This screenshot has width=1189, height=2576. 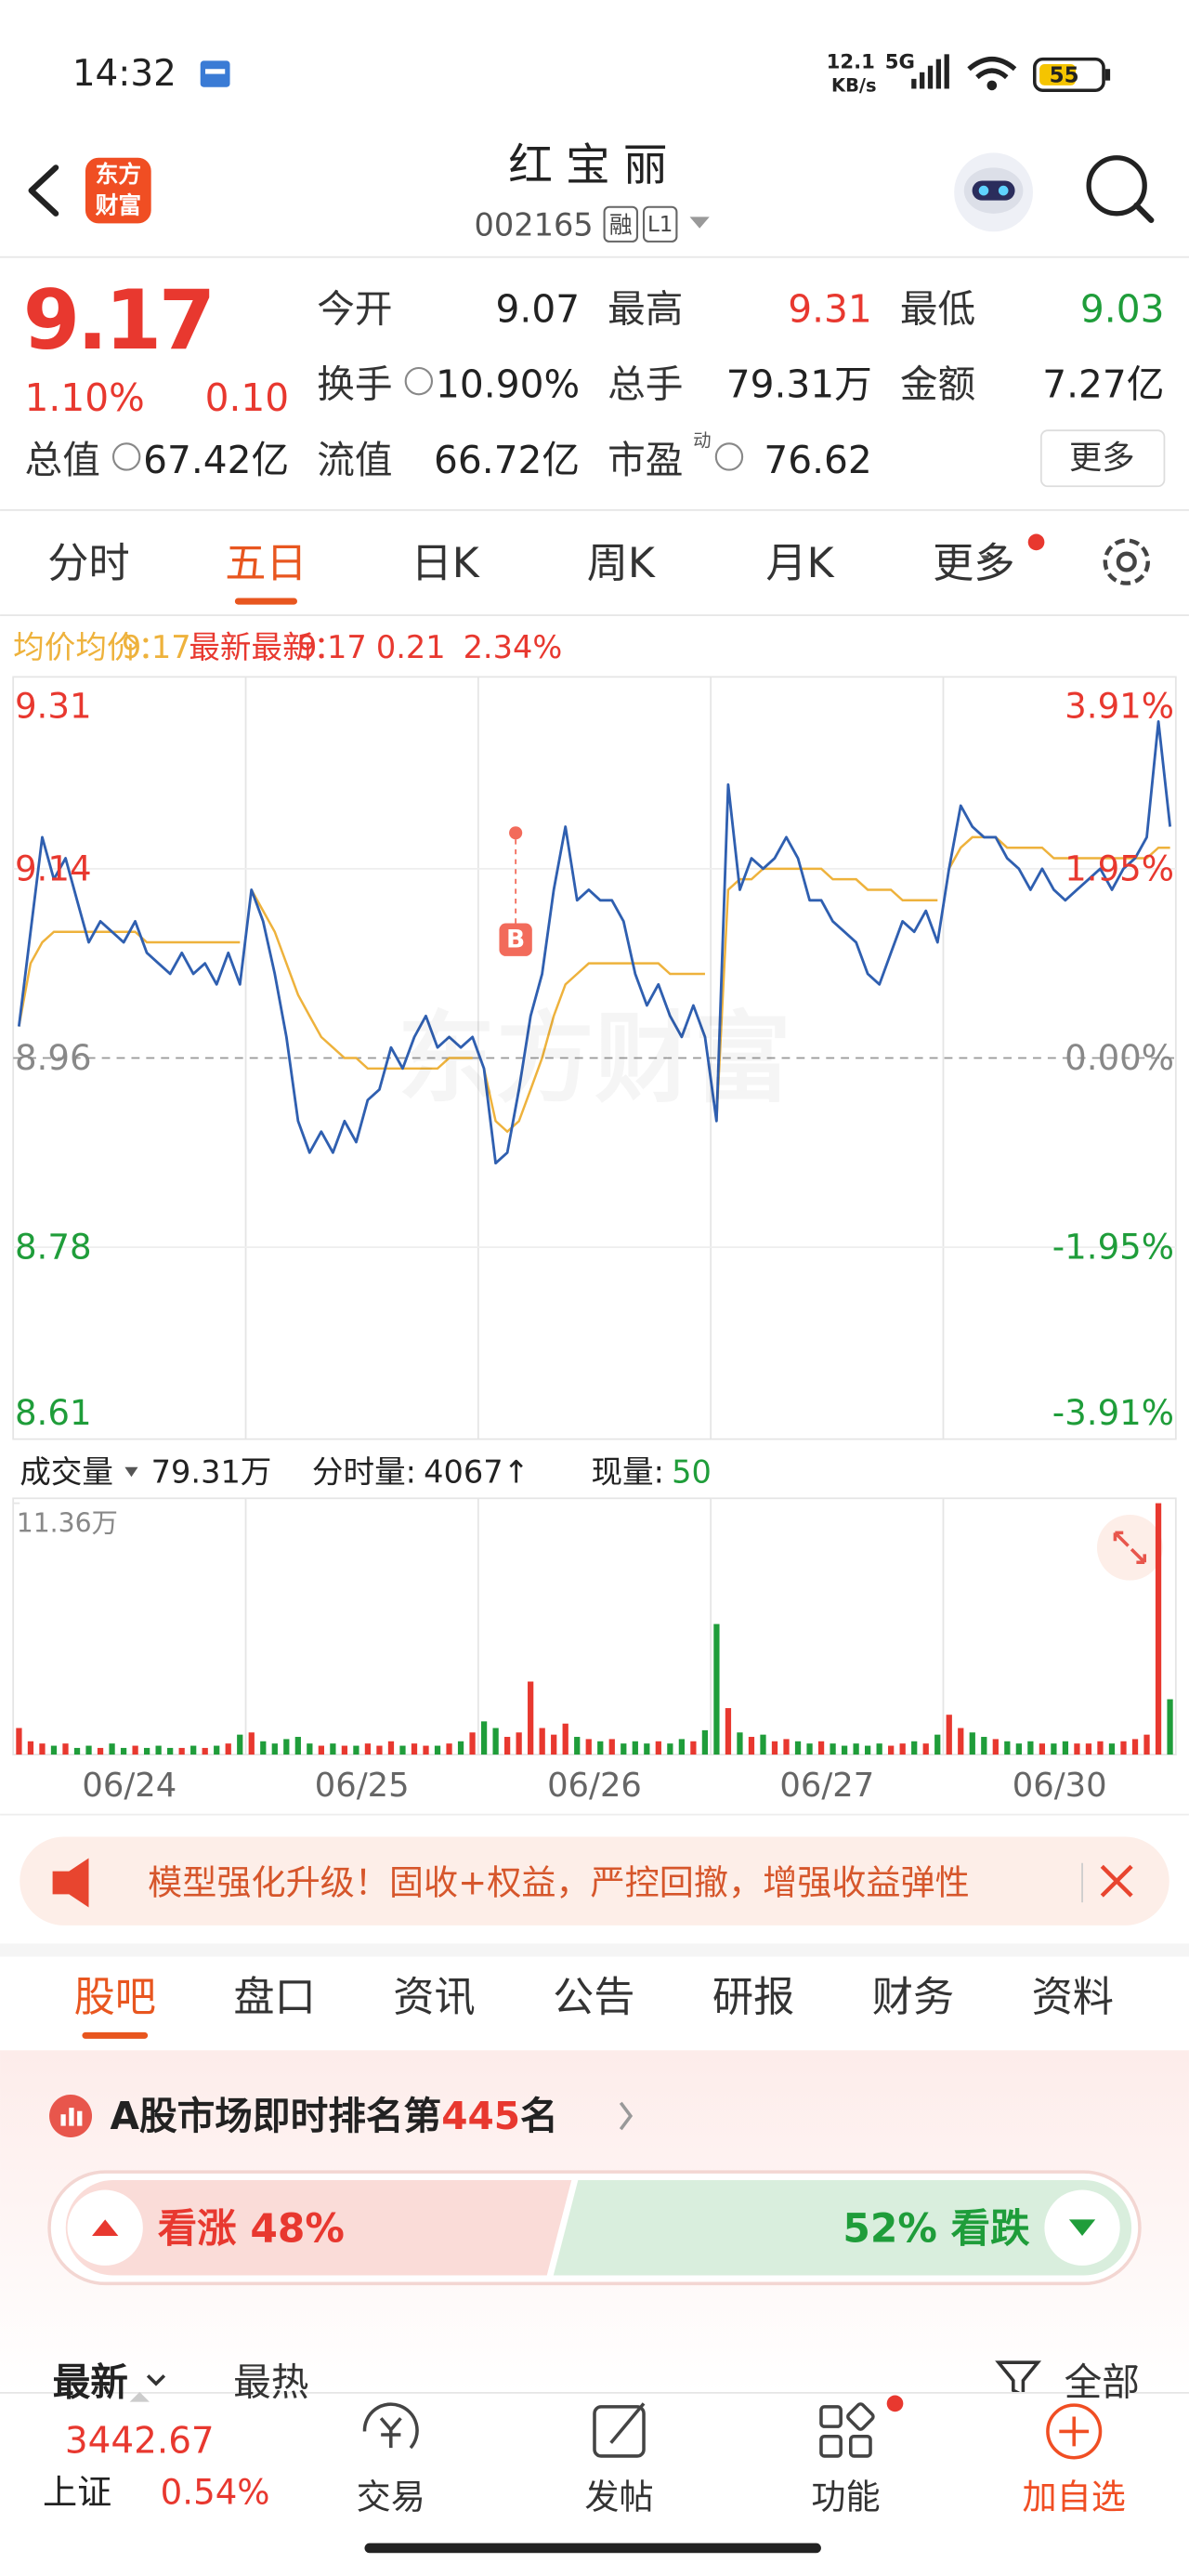 I want to click on volume-tick-label: 11.36万, so click(x=68, y=1522).